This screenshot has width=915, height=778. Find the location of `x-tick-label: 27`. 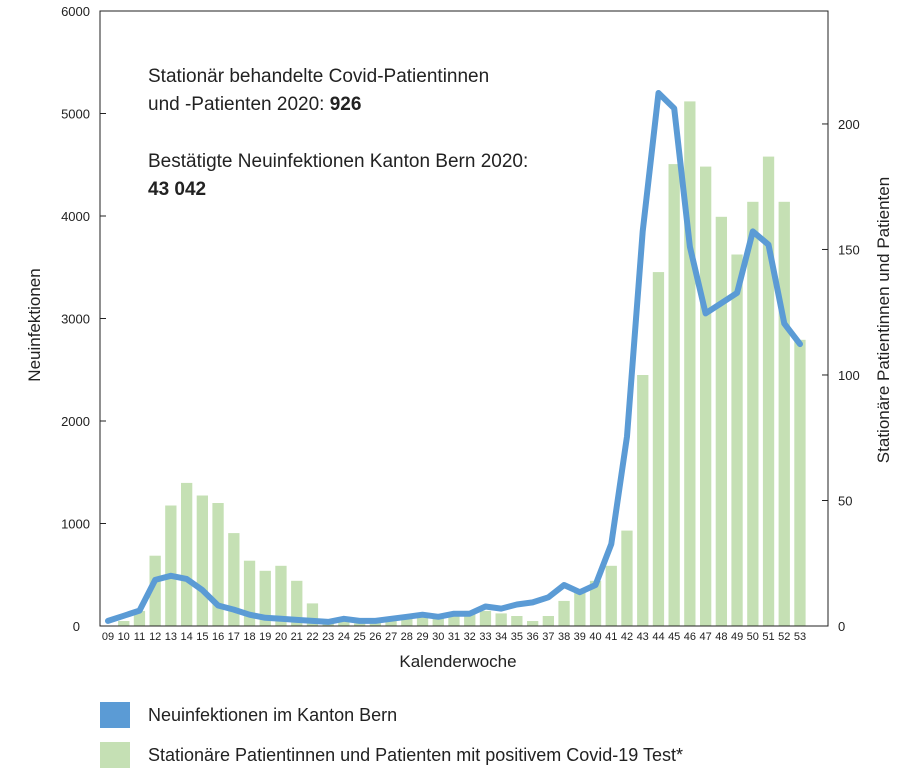

x-tick-label: 27 is located at coordinates (391, 637).